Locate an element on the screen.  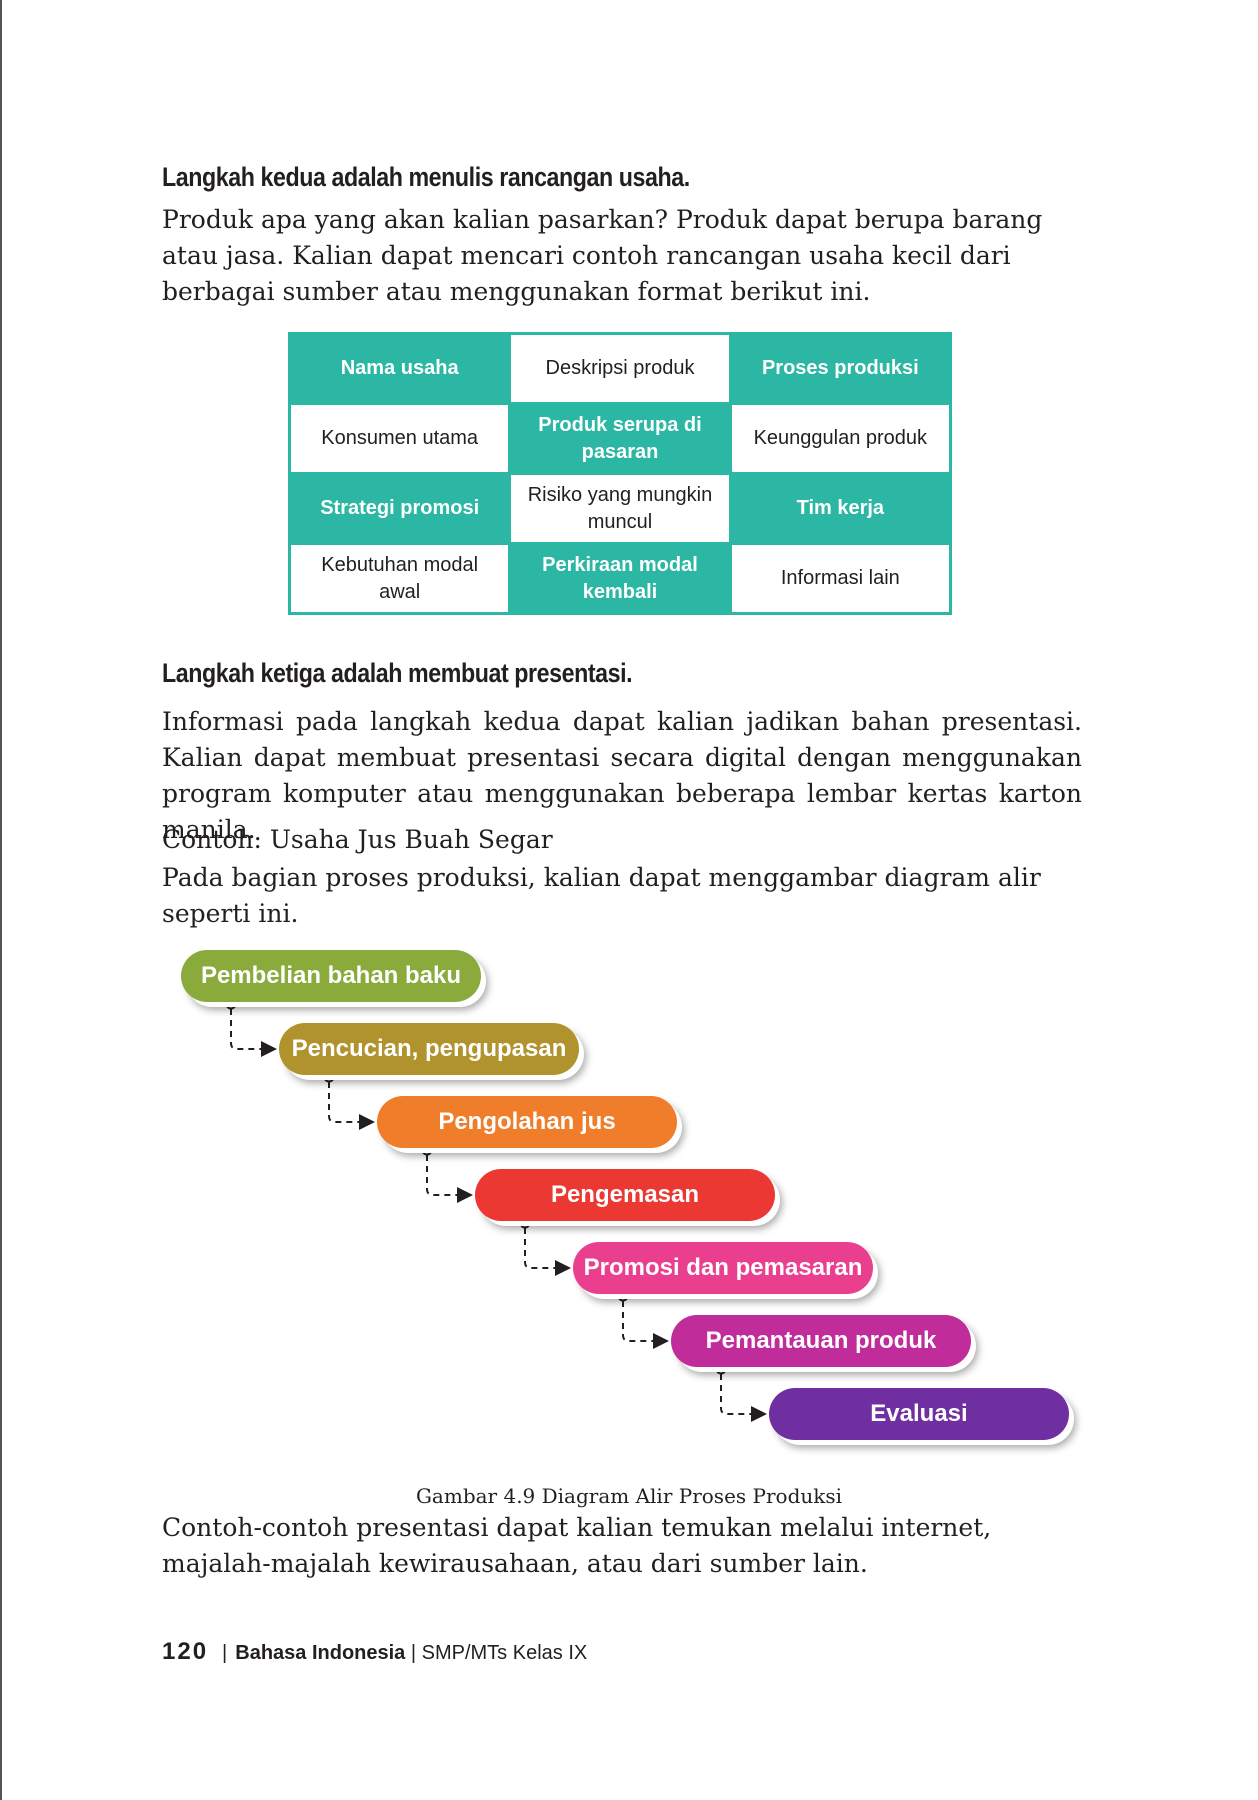
plan-cell: Produk serupa di pasaran is located at coordinates (620, 438).